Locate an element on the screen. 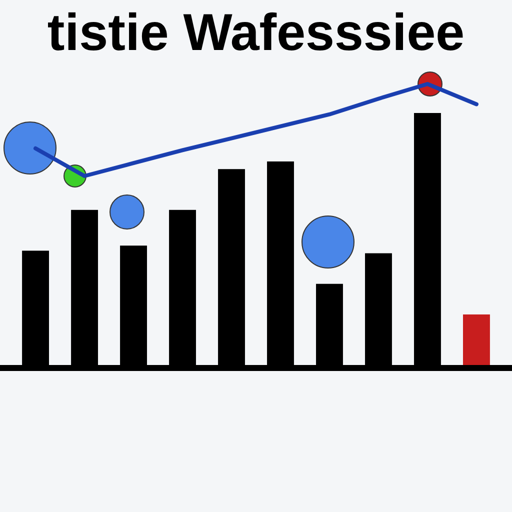 Image resolution: width=512 pixels, height=512 pixels. chart-title: tistie Wafesssiee is located at coordinates (256, 33).